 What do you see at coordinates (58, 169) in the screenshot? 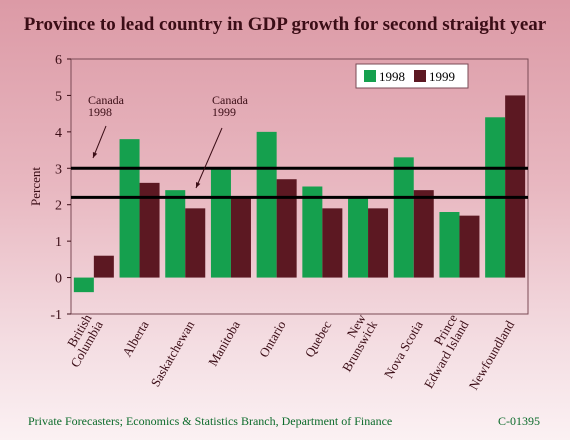
I see `y-tick-label: 3` at bounding box center [58, 169].